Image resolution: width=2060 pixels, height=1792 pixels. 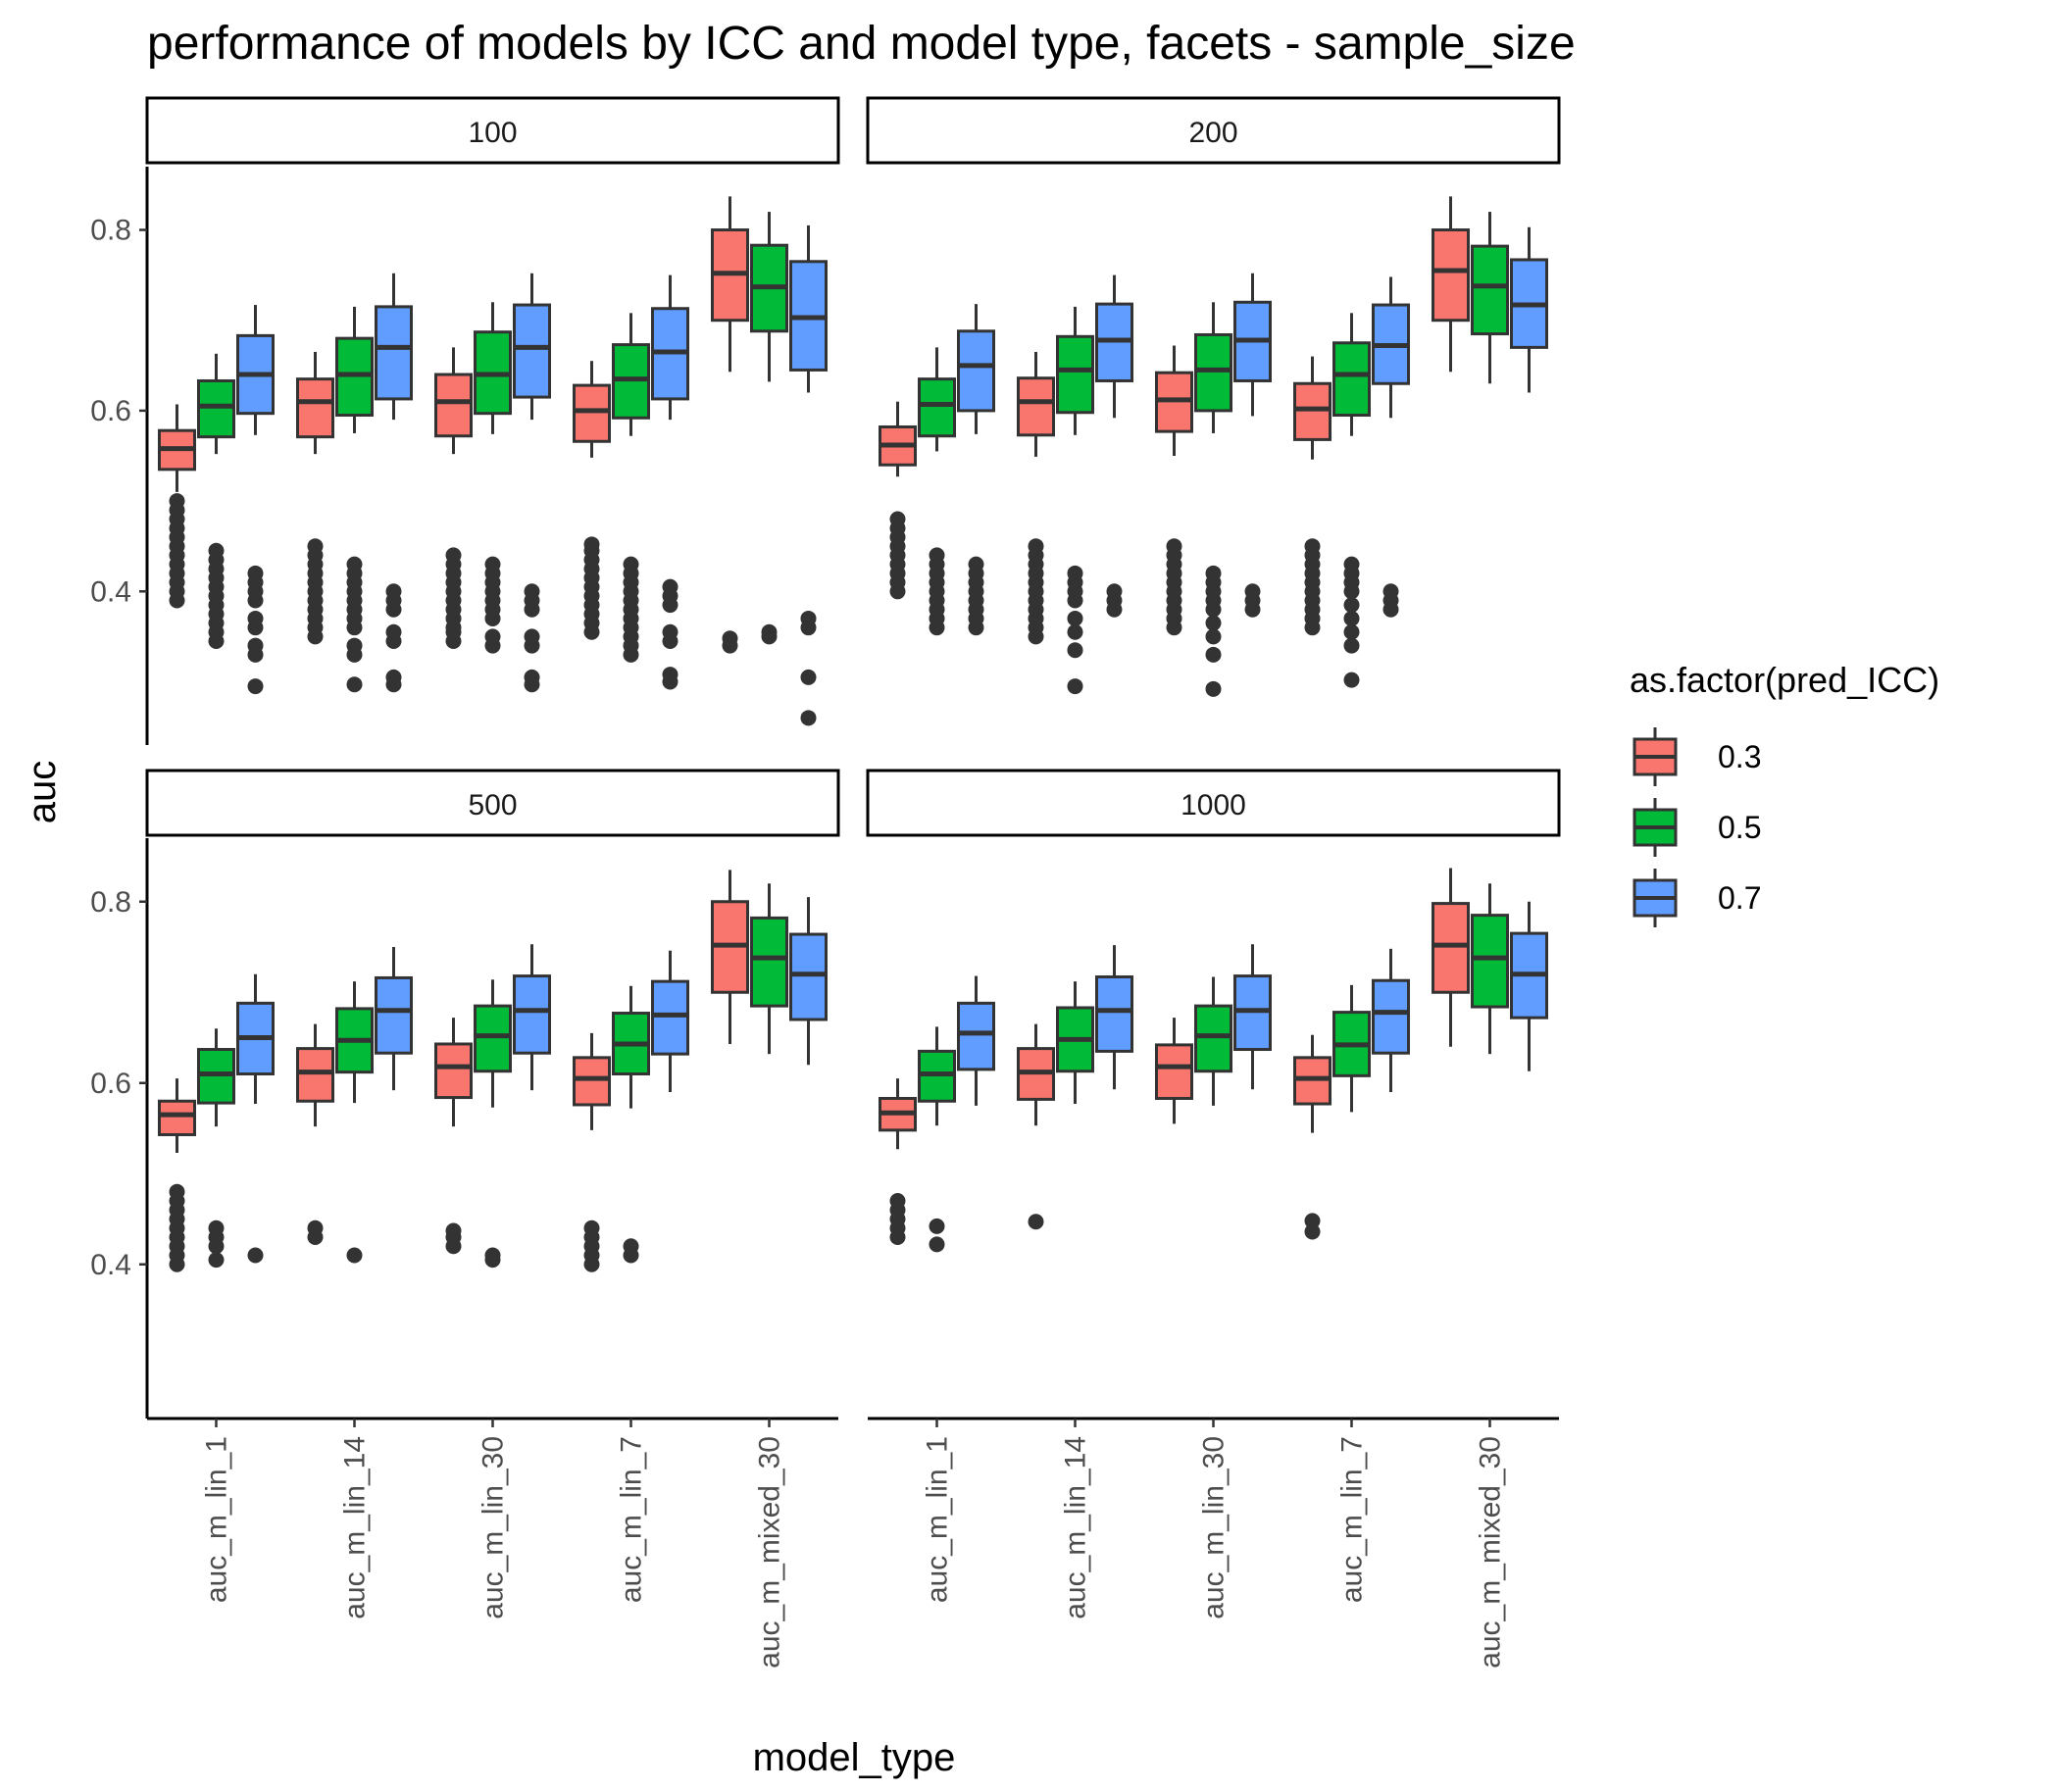 What do you see at coordinates (111, 231) in the screenshot?
I see `y-tick-label: 0.8` at bounding box center [111, 231].